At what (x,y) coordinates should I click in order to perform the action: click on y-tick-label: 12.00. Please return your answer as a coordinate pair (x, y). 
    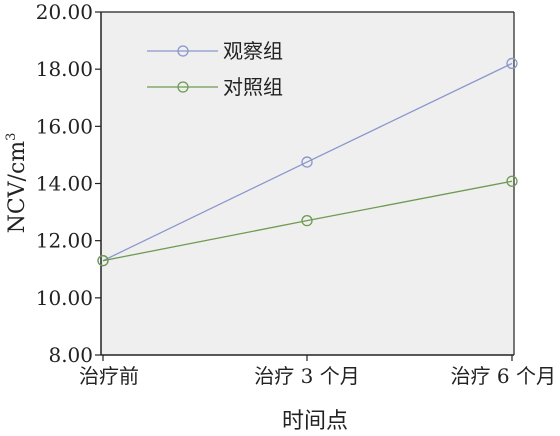
    Looking at the image, I should click on (64, 241).